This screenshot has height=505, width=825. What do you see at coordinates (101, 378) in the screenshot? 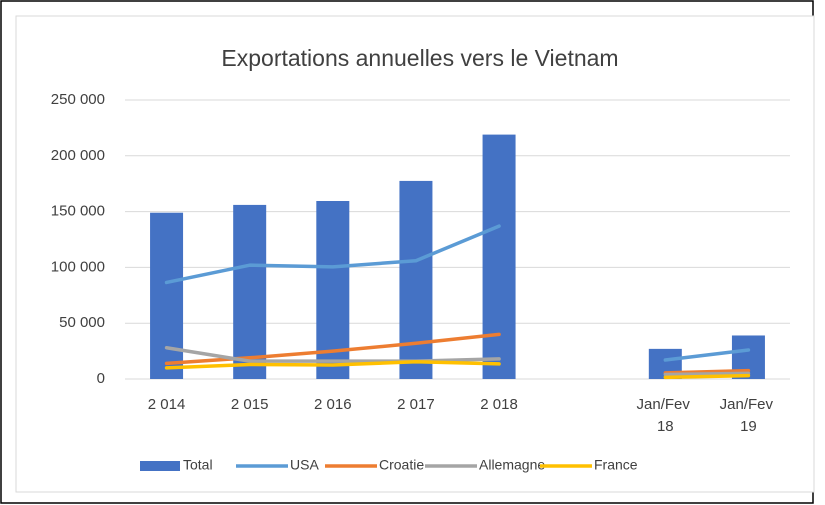
I see `y-tick-label: 0` at bounding box center [101, 378].